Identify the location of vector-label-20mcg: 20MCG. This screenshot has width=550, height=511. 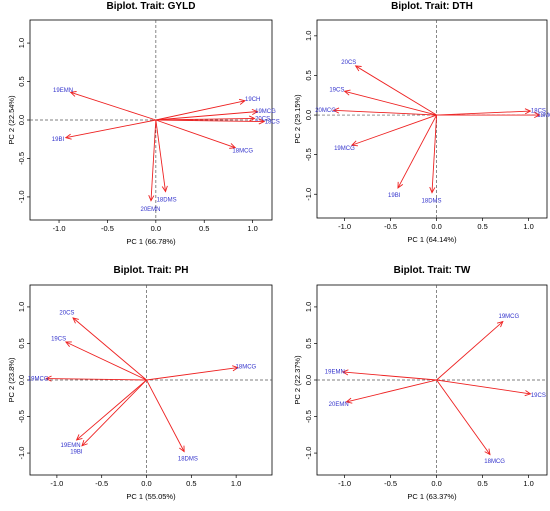
(325, 111).